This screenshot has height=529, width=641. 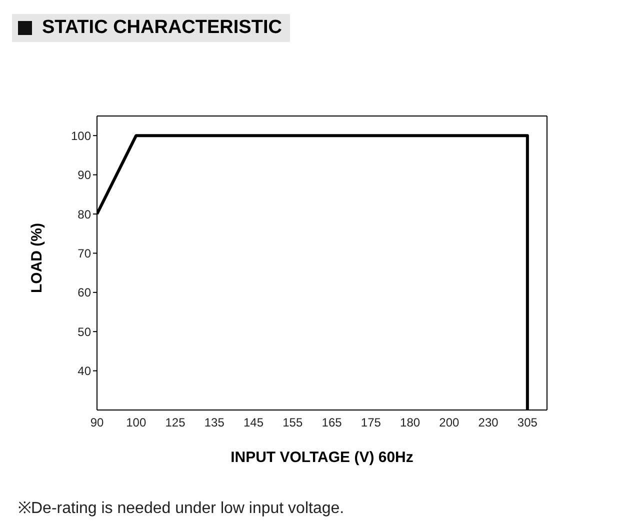 I want to click on x-tick-label: 175, so click(x=371, y=423).